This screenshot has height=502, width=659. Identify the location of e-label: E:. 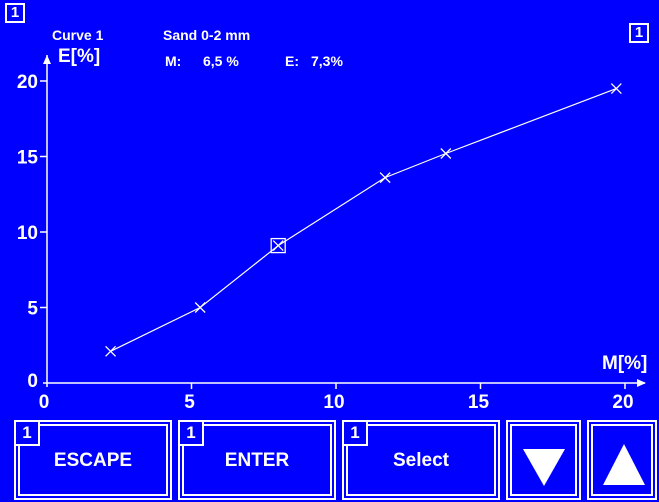
(292, 61).